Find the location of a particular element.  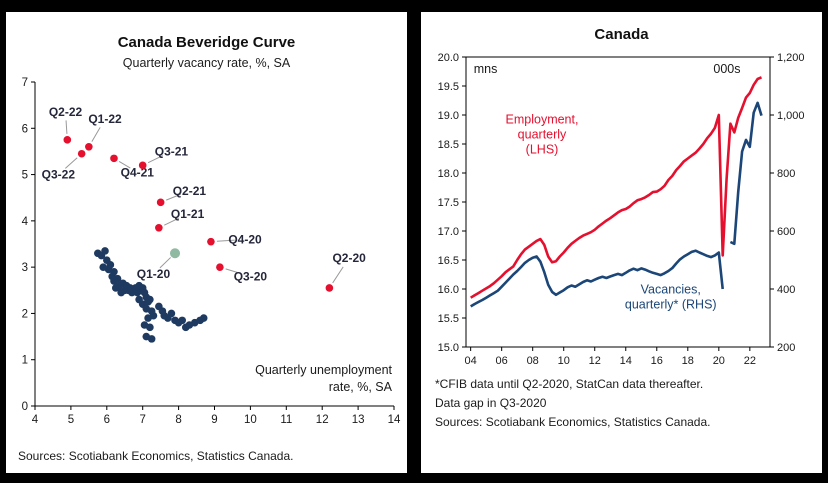

svg-text: 20.0 is located at coordinates (447, 58).